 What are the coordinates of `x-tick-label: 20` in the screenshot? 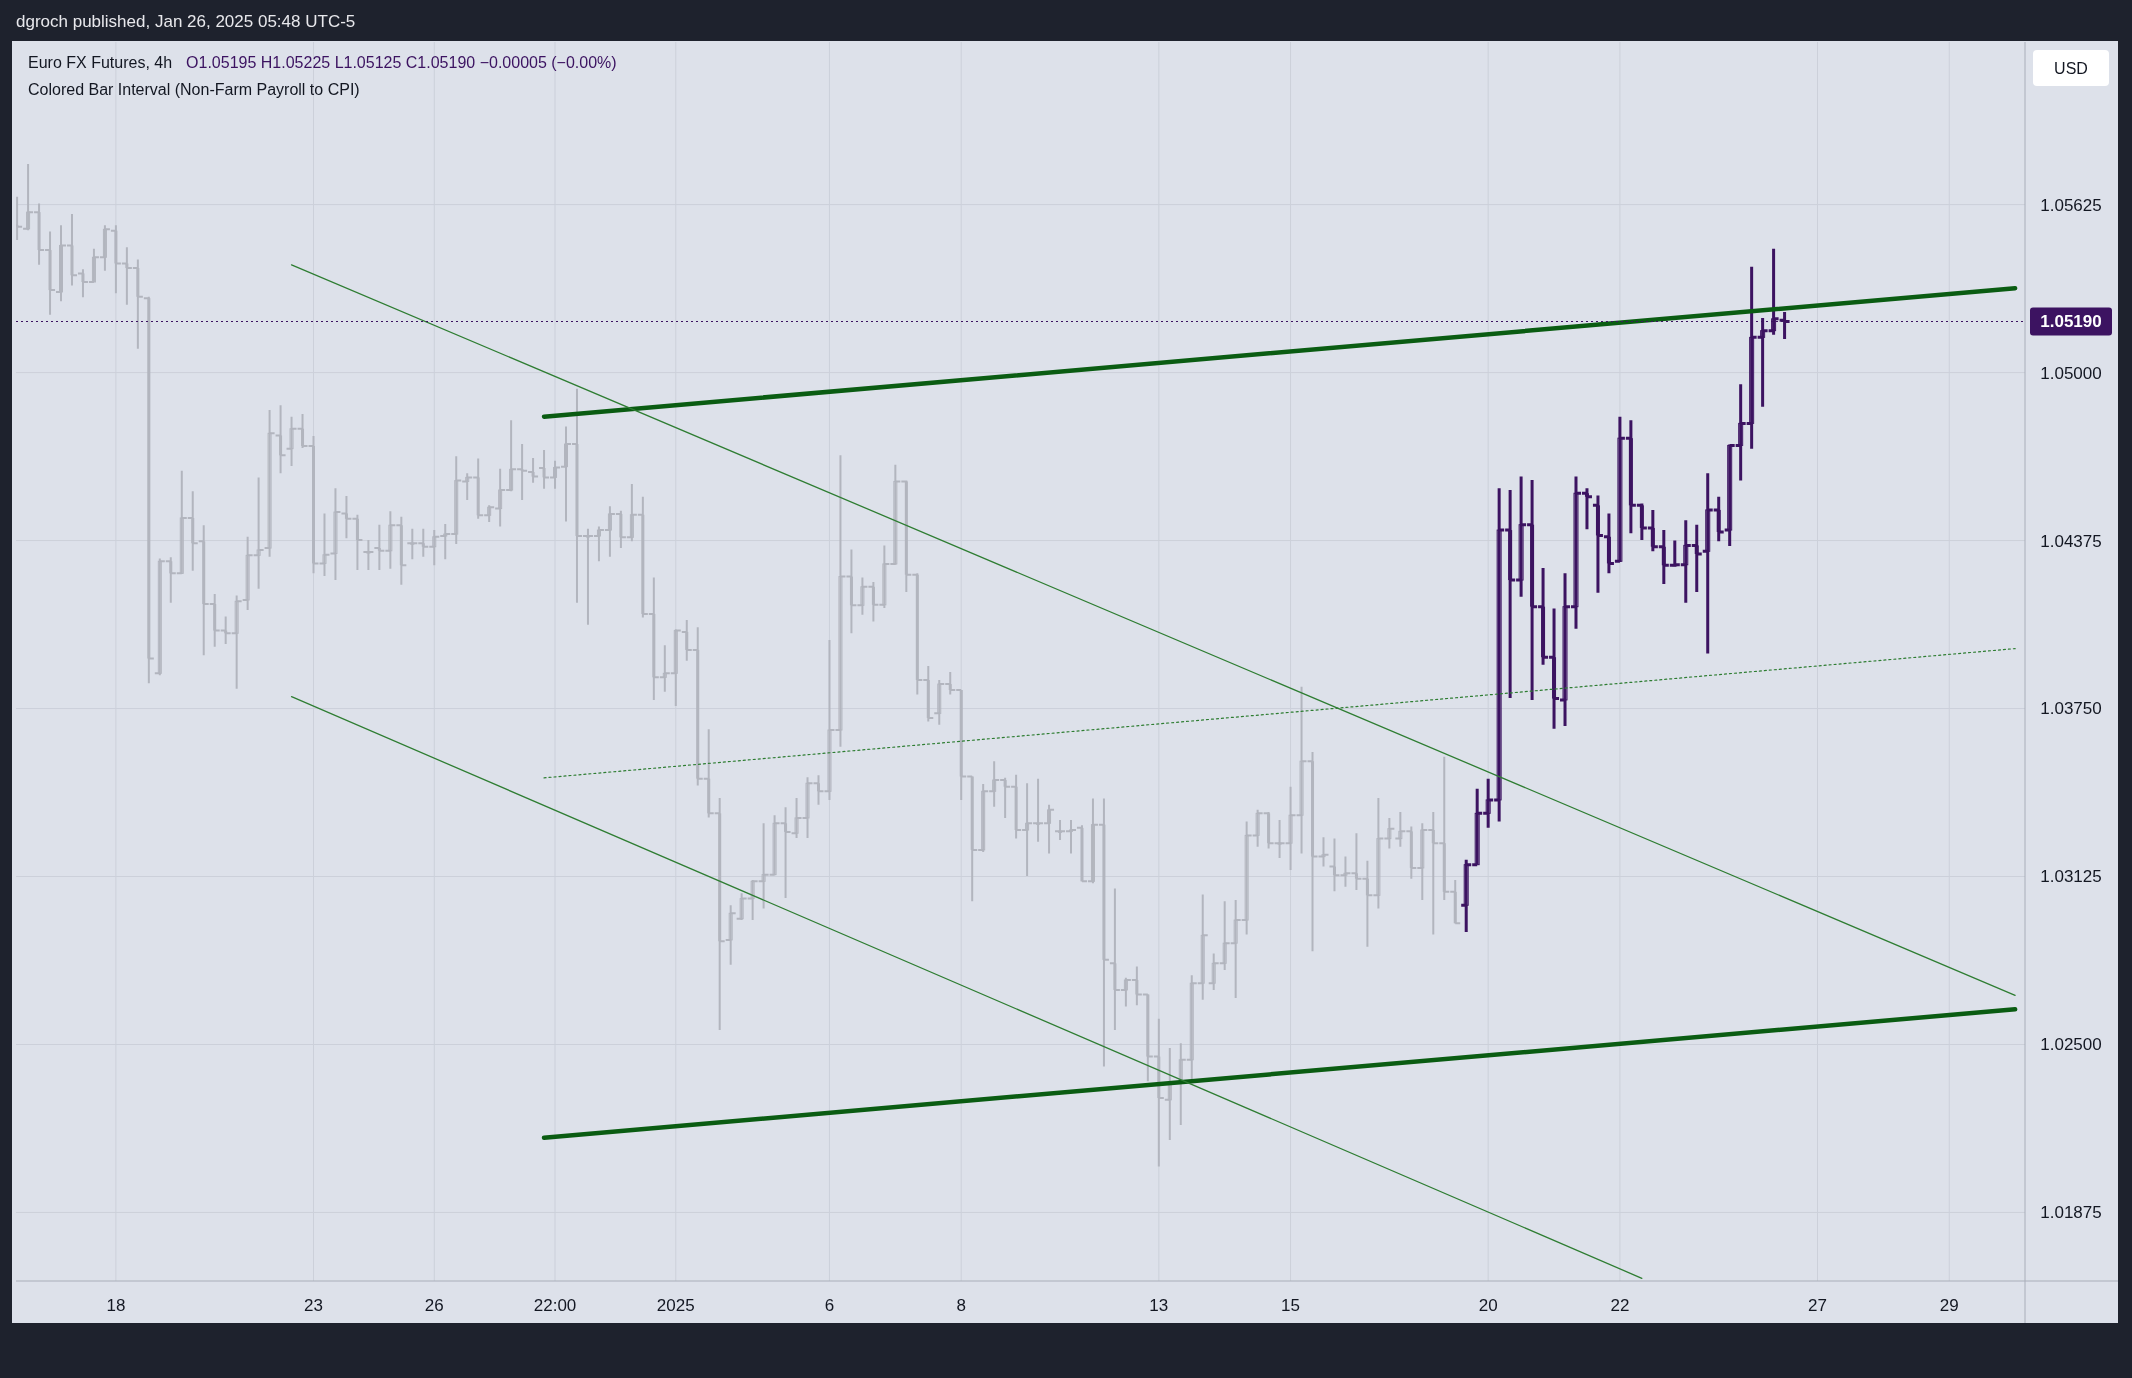 It's located at (1488, 1305).